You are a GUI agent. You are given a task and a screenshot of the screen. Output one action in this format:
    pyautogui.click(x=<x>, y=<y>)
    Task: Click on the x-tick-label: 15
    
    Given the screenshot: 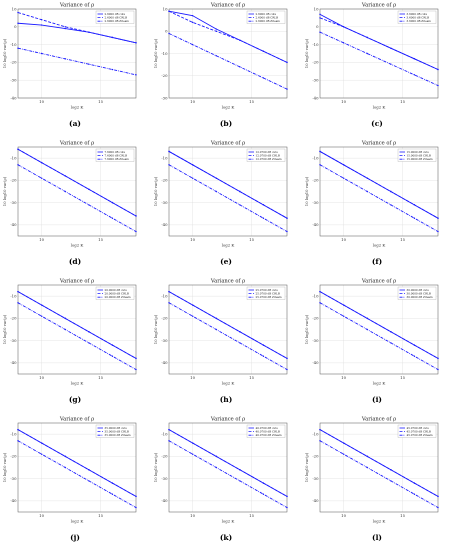 What is the action you would take?
    pyautogui.click(x=402, y=239)
    